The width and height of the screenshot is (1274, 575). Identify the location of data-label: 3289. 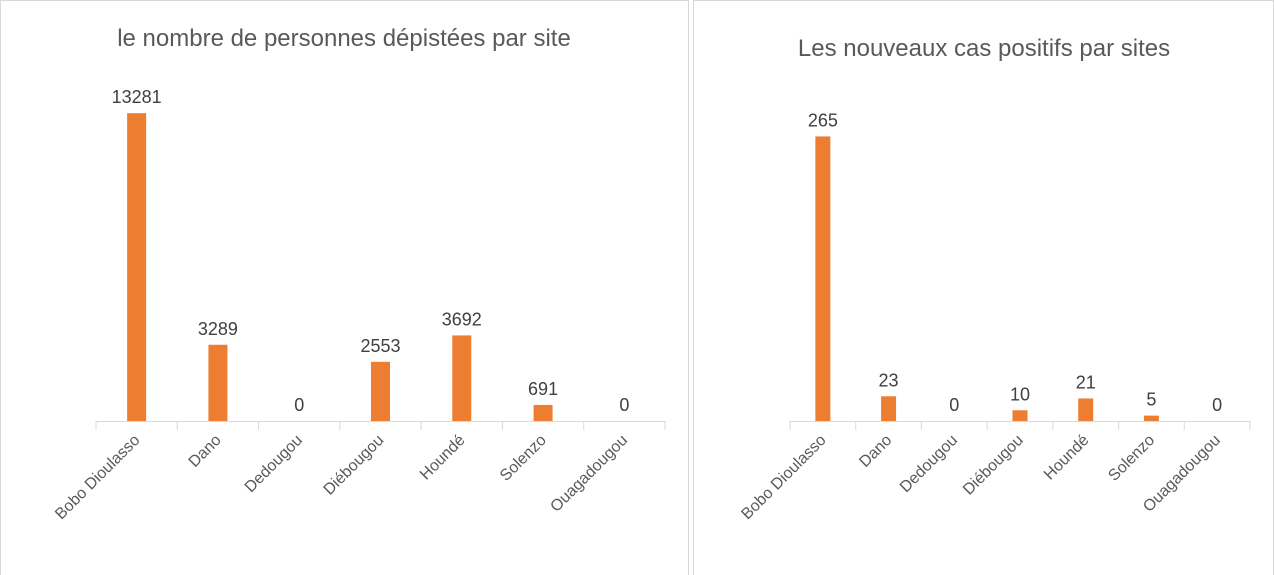
(218, 329).